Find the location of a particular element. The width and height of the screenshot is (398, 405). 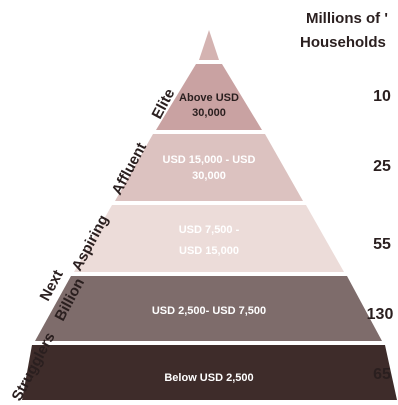

tier-next-billion-band is located at coordinates (208, 308).